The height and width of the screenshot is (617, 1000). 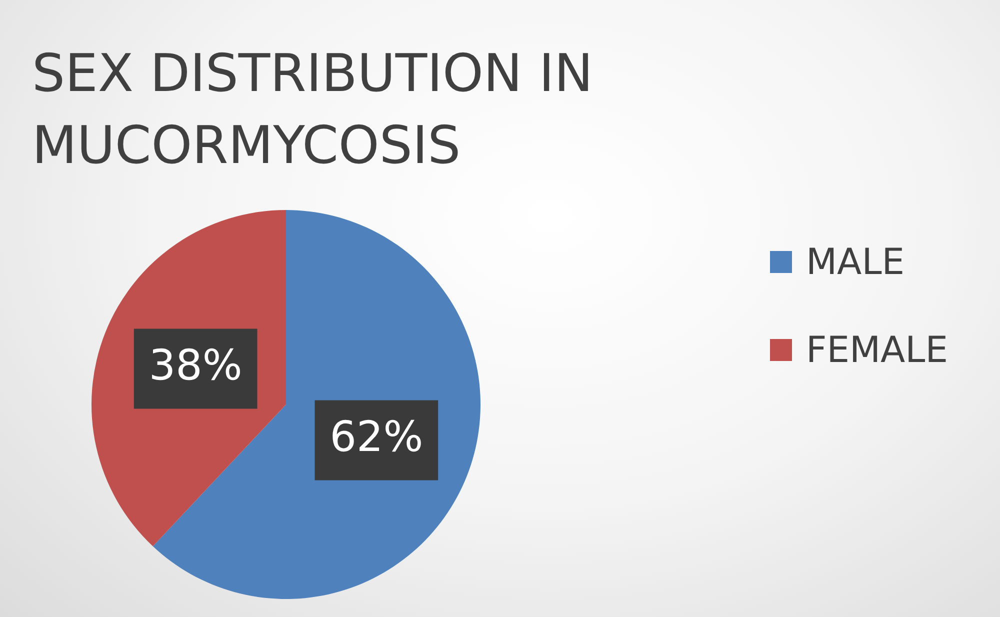 What do you see at coordinates (855, 262) in the screenshot?
I see `legend-label: MALE` at bounding box center [855, 262].